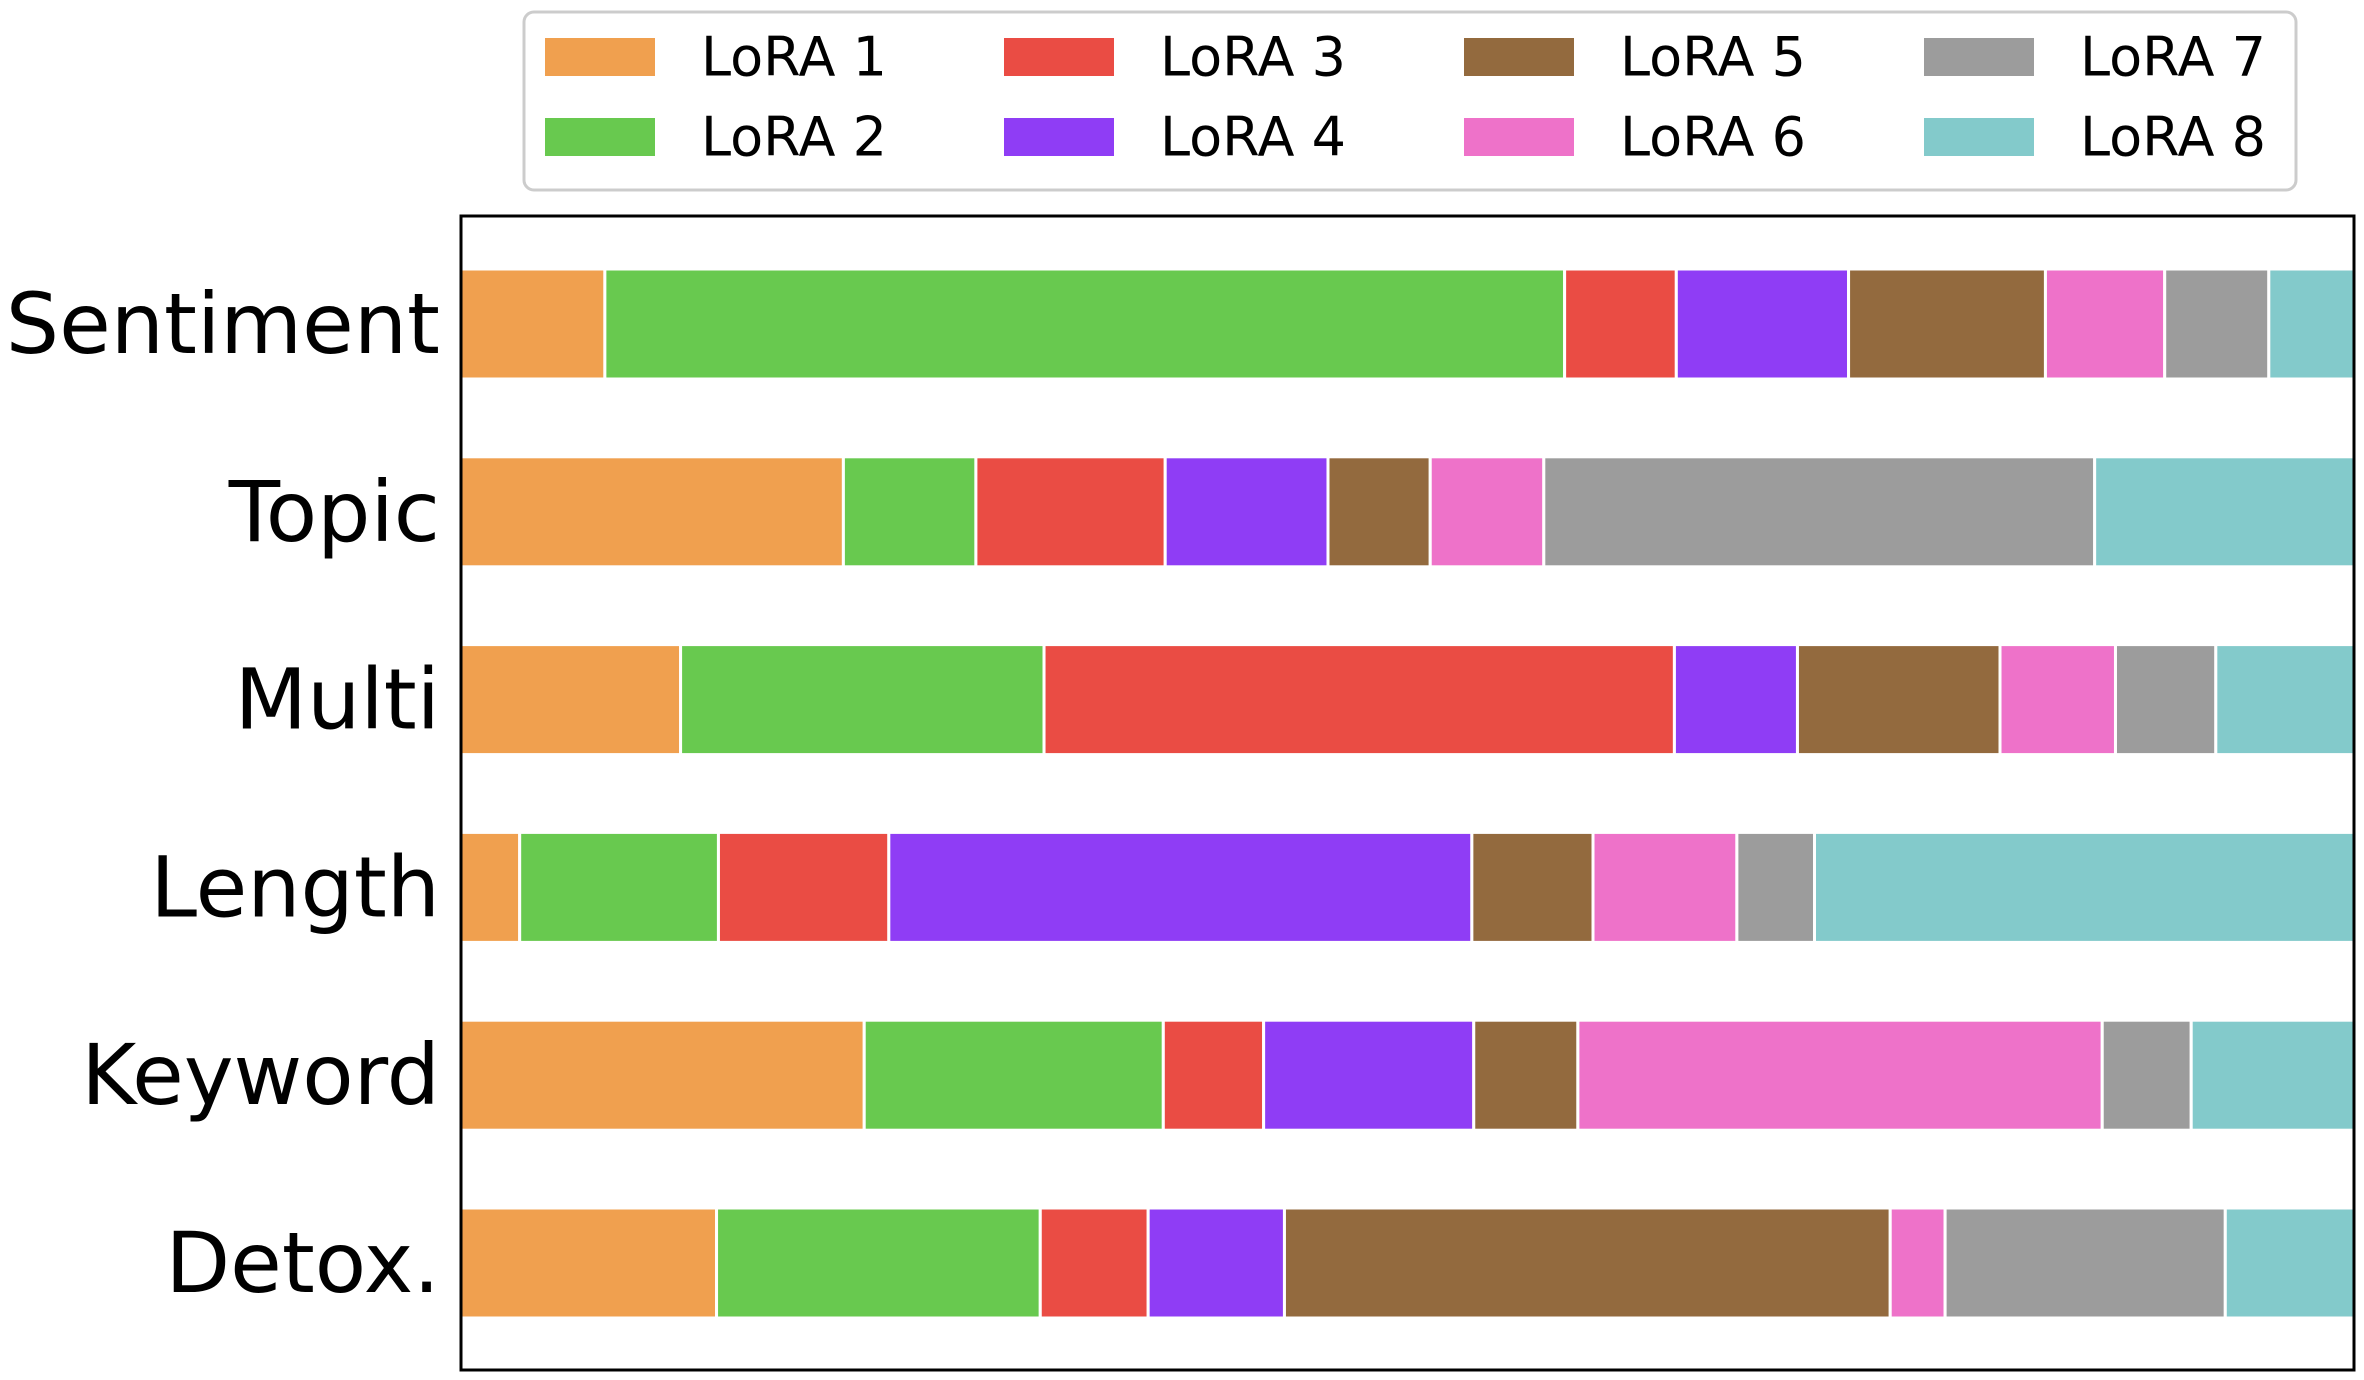  Describe the element at coordinates (1713, 57) in the screenshot. I see `legend-label-lora-5: LoRA 5` at that location.